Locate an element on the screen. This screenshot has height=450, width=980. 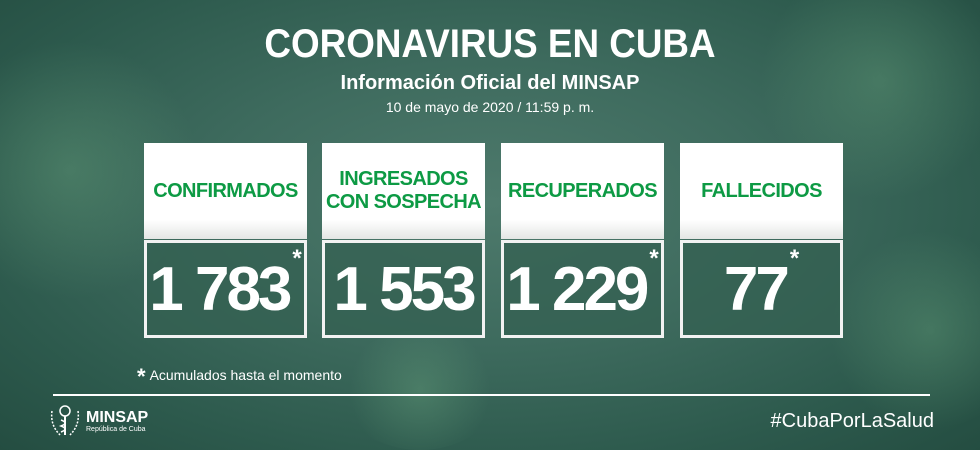
card-value: 1 553 is located at coordinates (404, 289).